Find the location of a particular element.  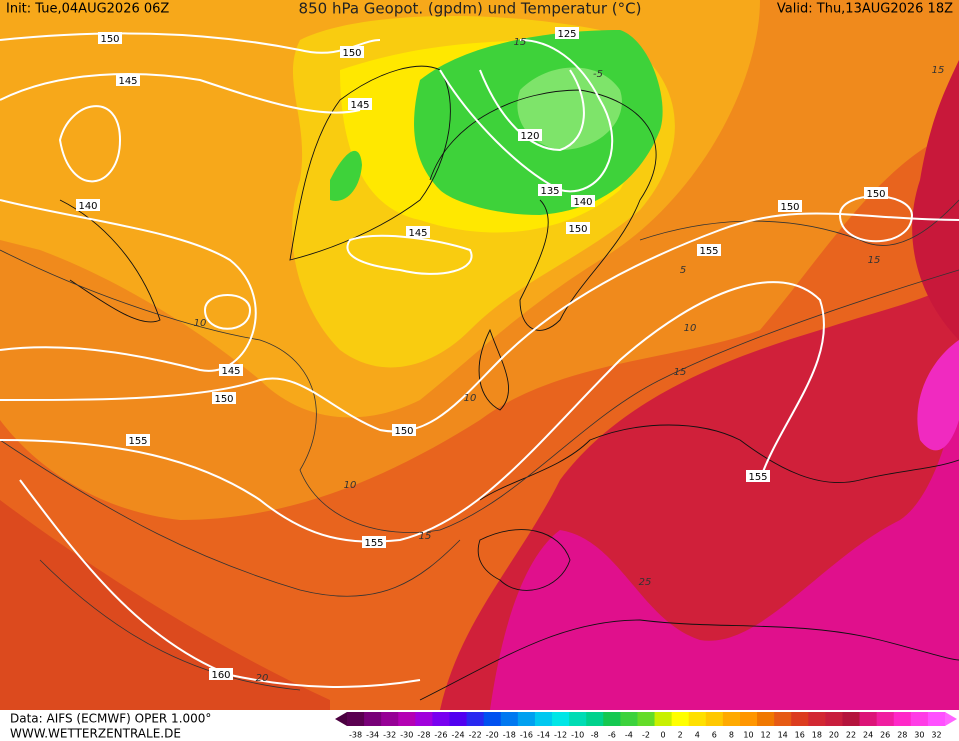

data-source: Data: AIFS (ECMWF) OPER 1.000° is located at coordinates (110, 719).